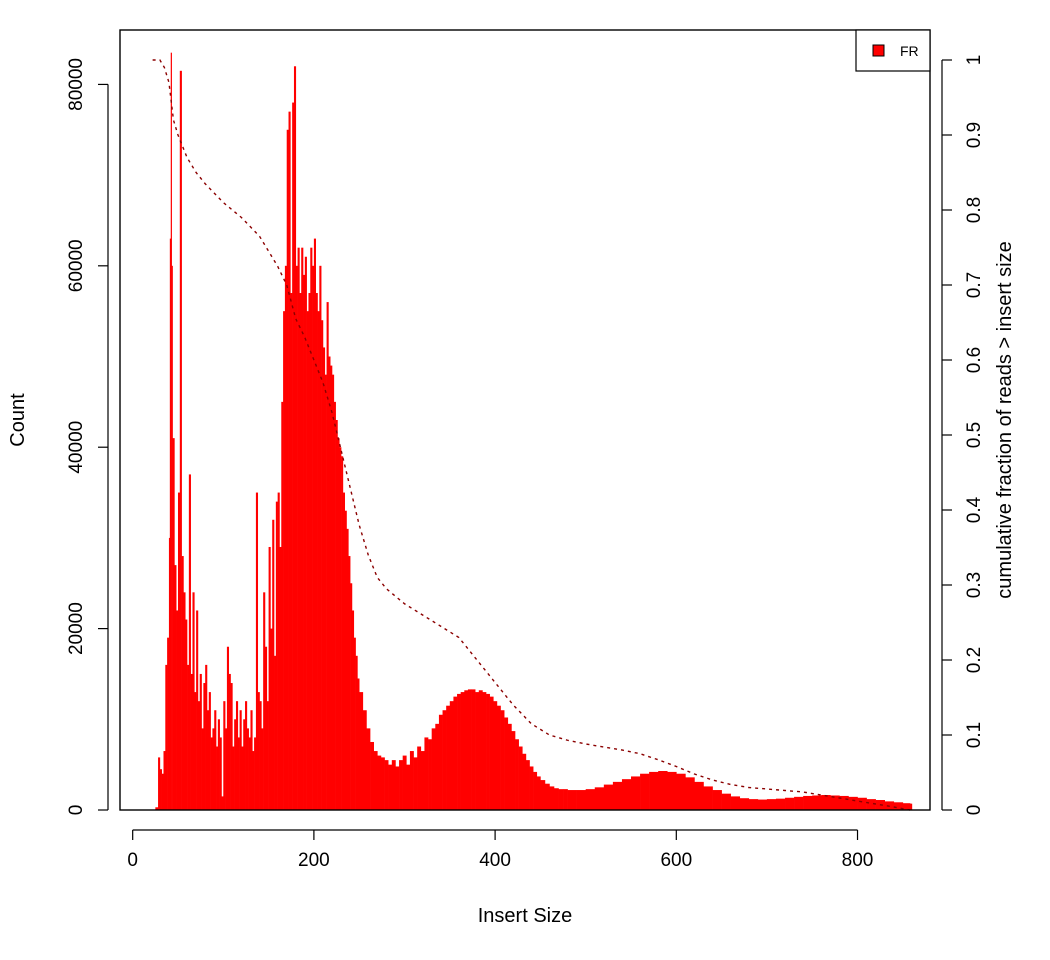 The image size is (1050, 960). I want to click on legend-label-fr: FR, so click(909, 51).